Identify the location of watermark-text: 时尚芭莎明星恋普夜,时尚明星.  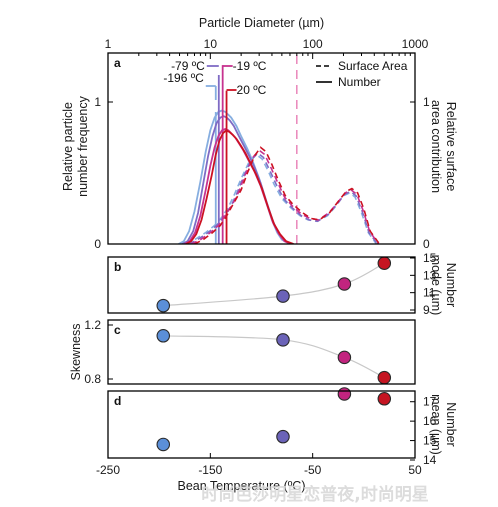
(314, 494).